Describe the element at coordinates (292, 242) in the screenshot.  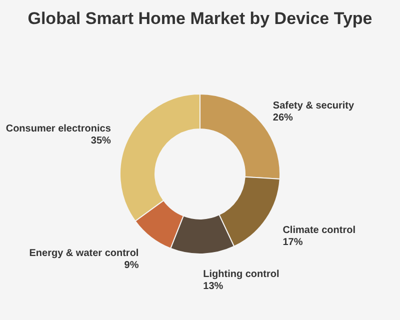
I see `data-label: 17%` at that location.